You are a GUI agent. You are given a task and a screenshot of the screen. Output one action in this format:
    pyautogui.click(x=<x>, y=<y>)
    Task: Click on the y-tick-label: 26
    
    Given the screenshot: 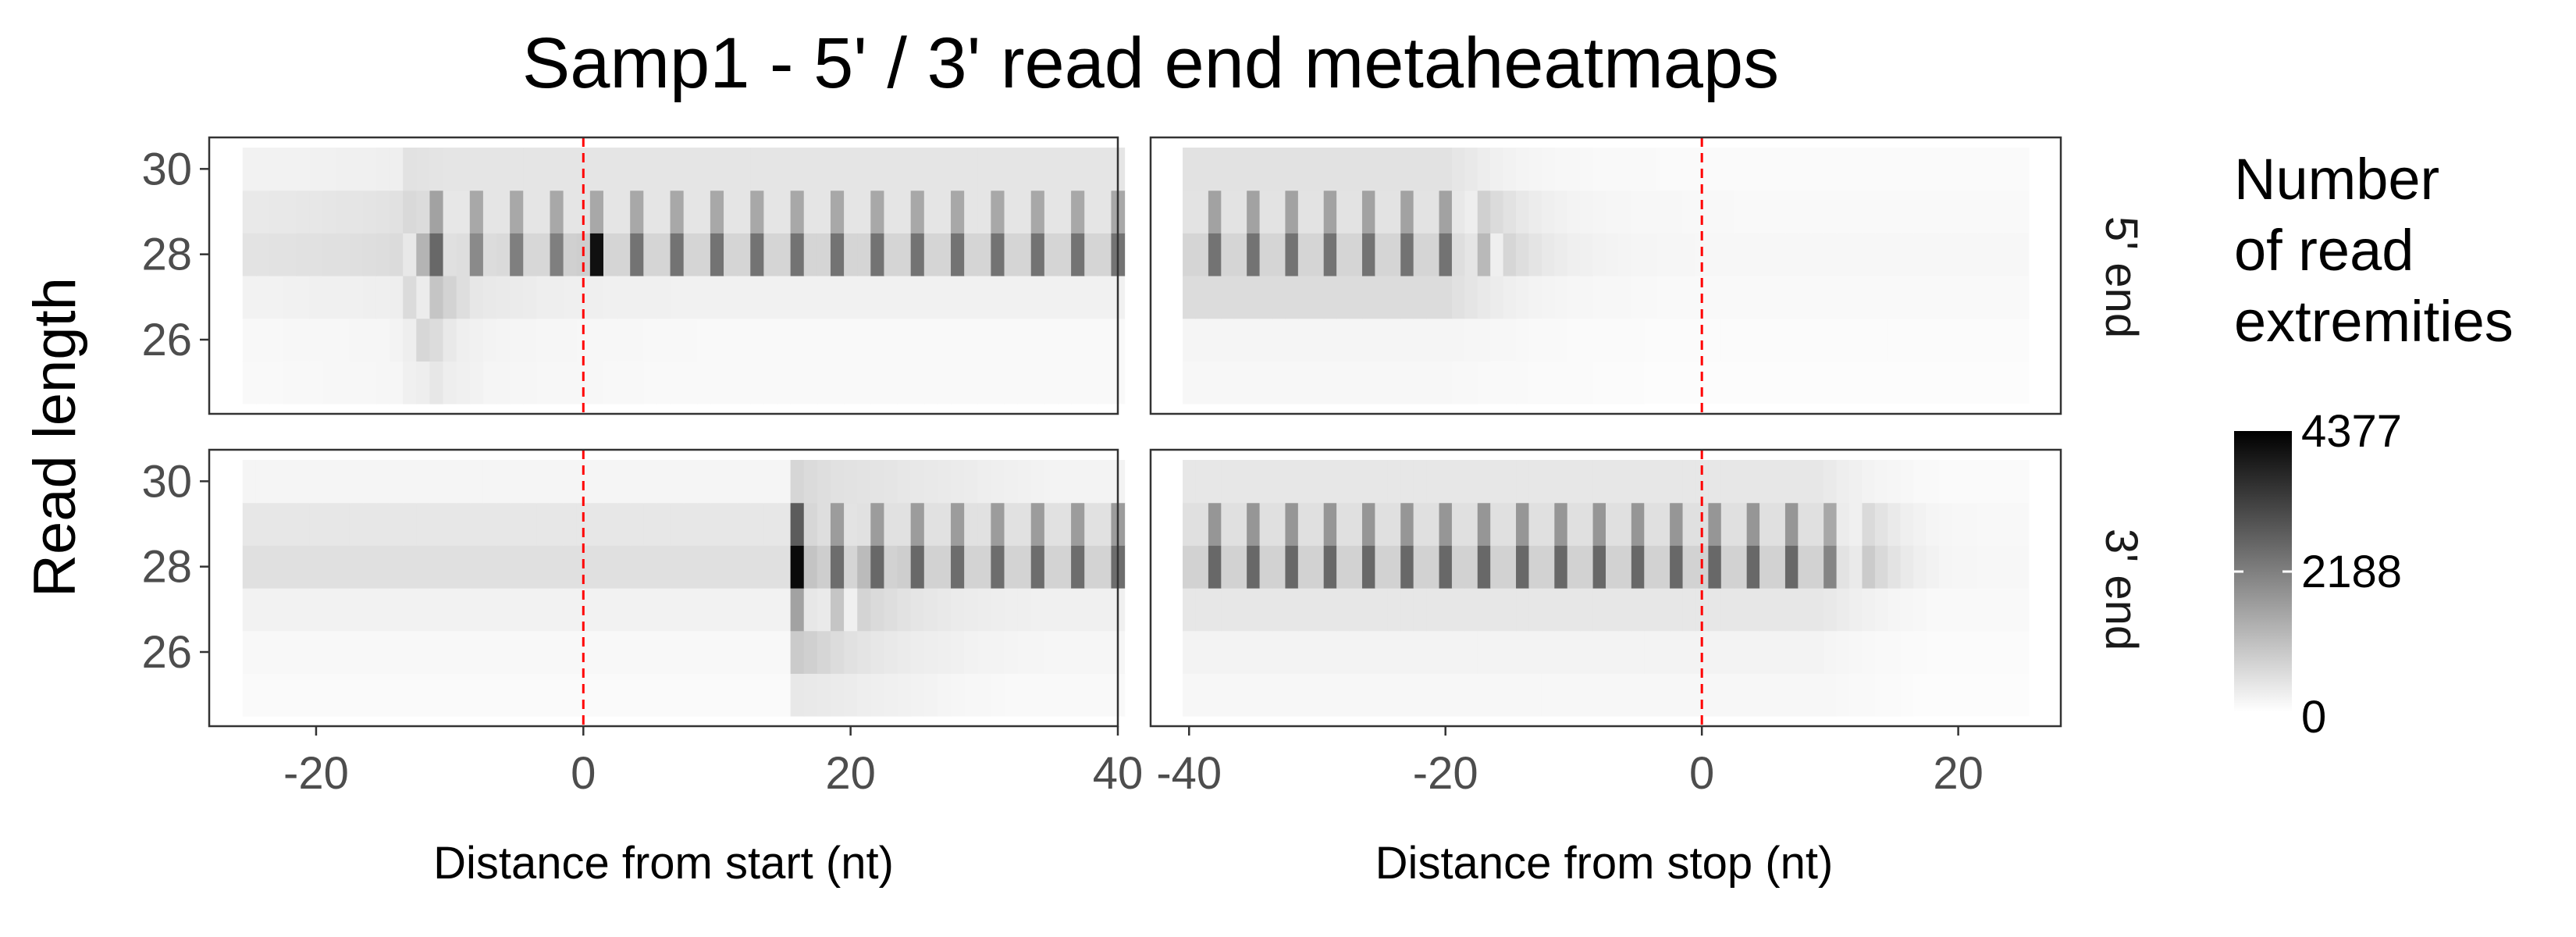 What is the action you would take?
    pyautogui.click(x=166, y=652)
    